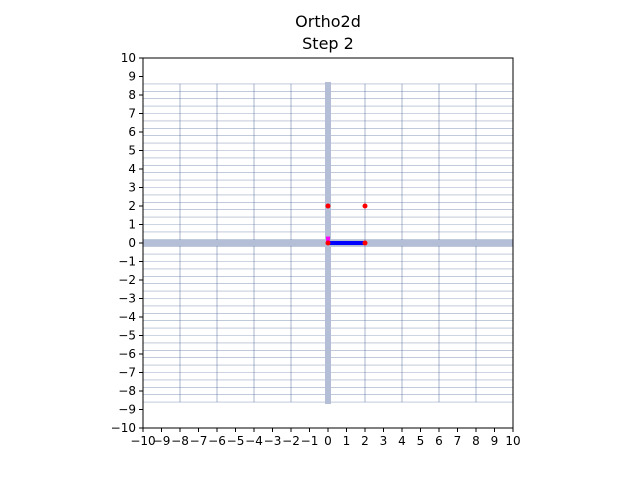  I want to click on x-tick-label: 5, so click(421, 441).